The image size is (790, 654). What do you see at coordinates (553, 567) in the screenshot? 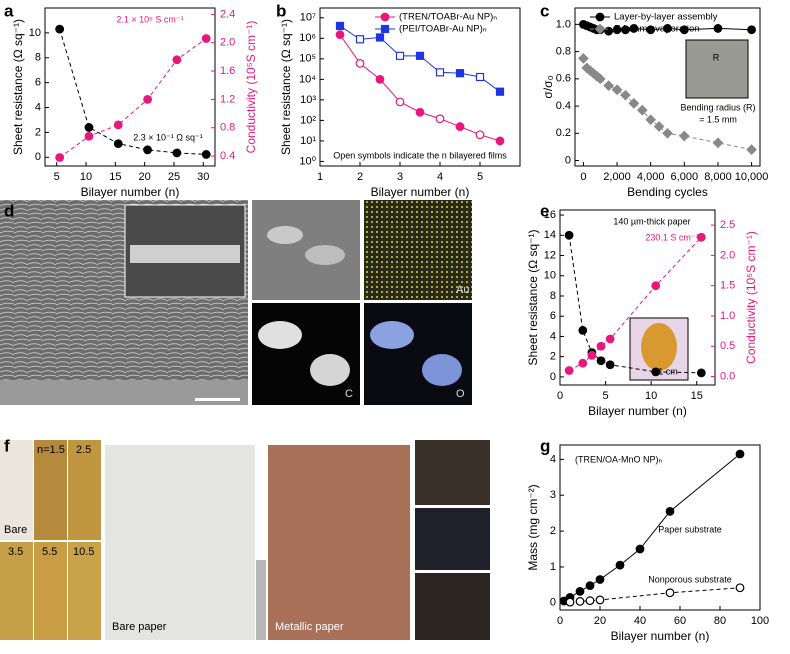
I see `y-tick-label: 1` at bounding box center [553, 567].